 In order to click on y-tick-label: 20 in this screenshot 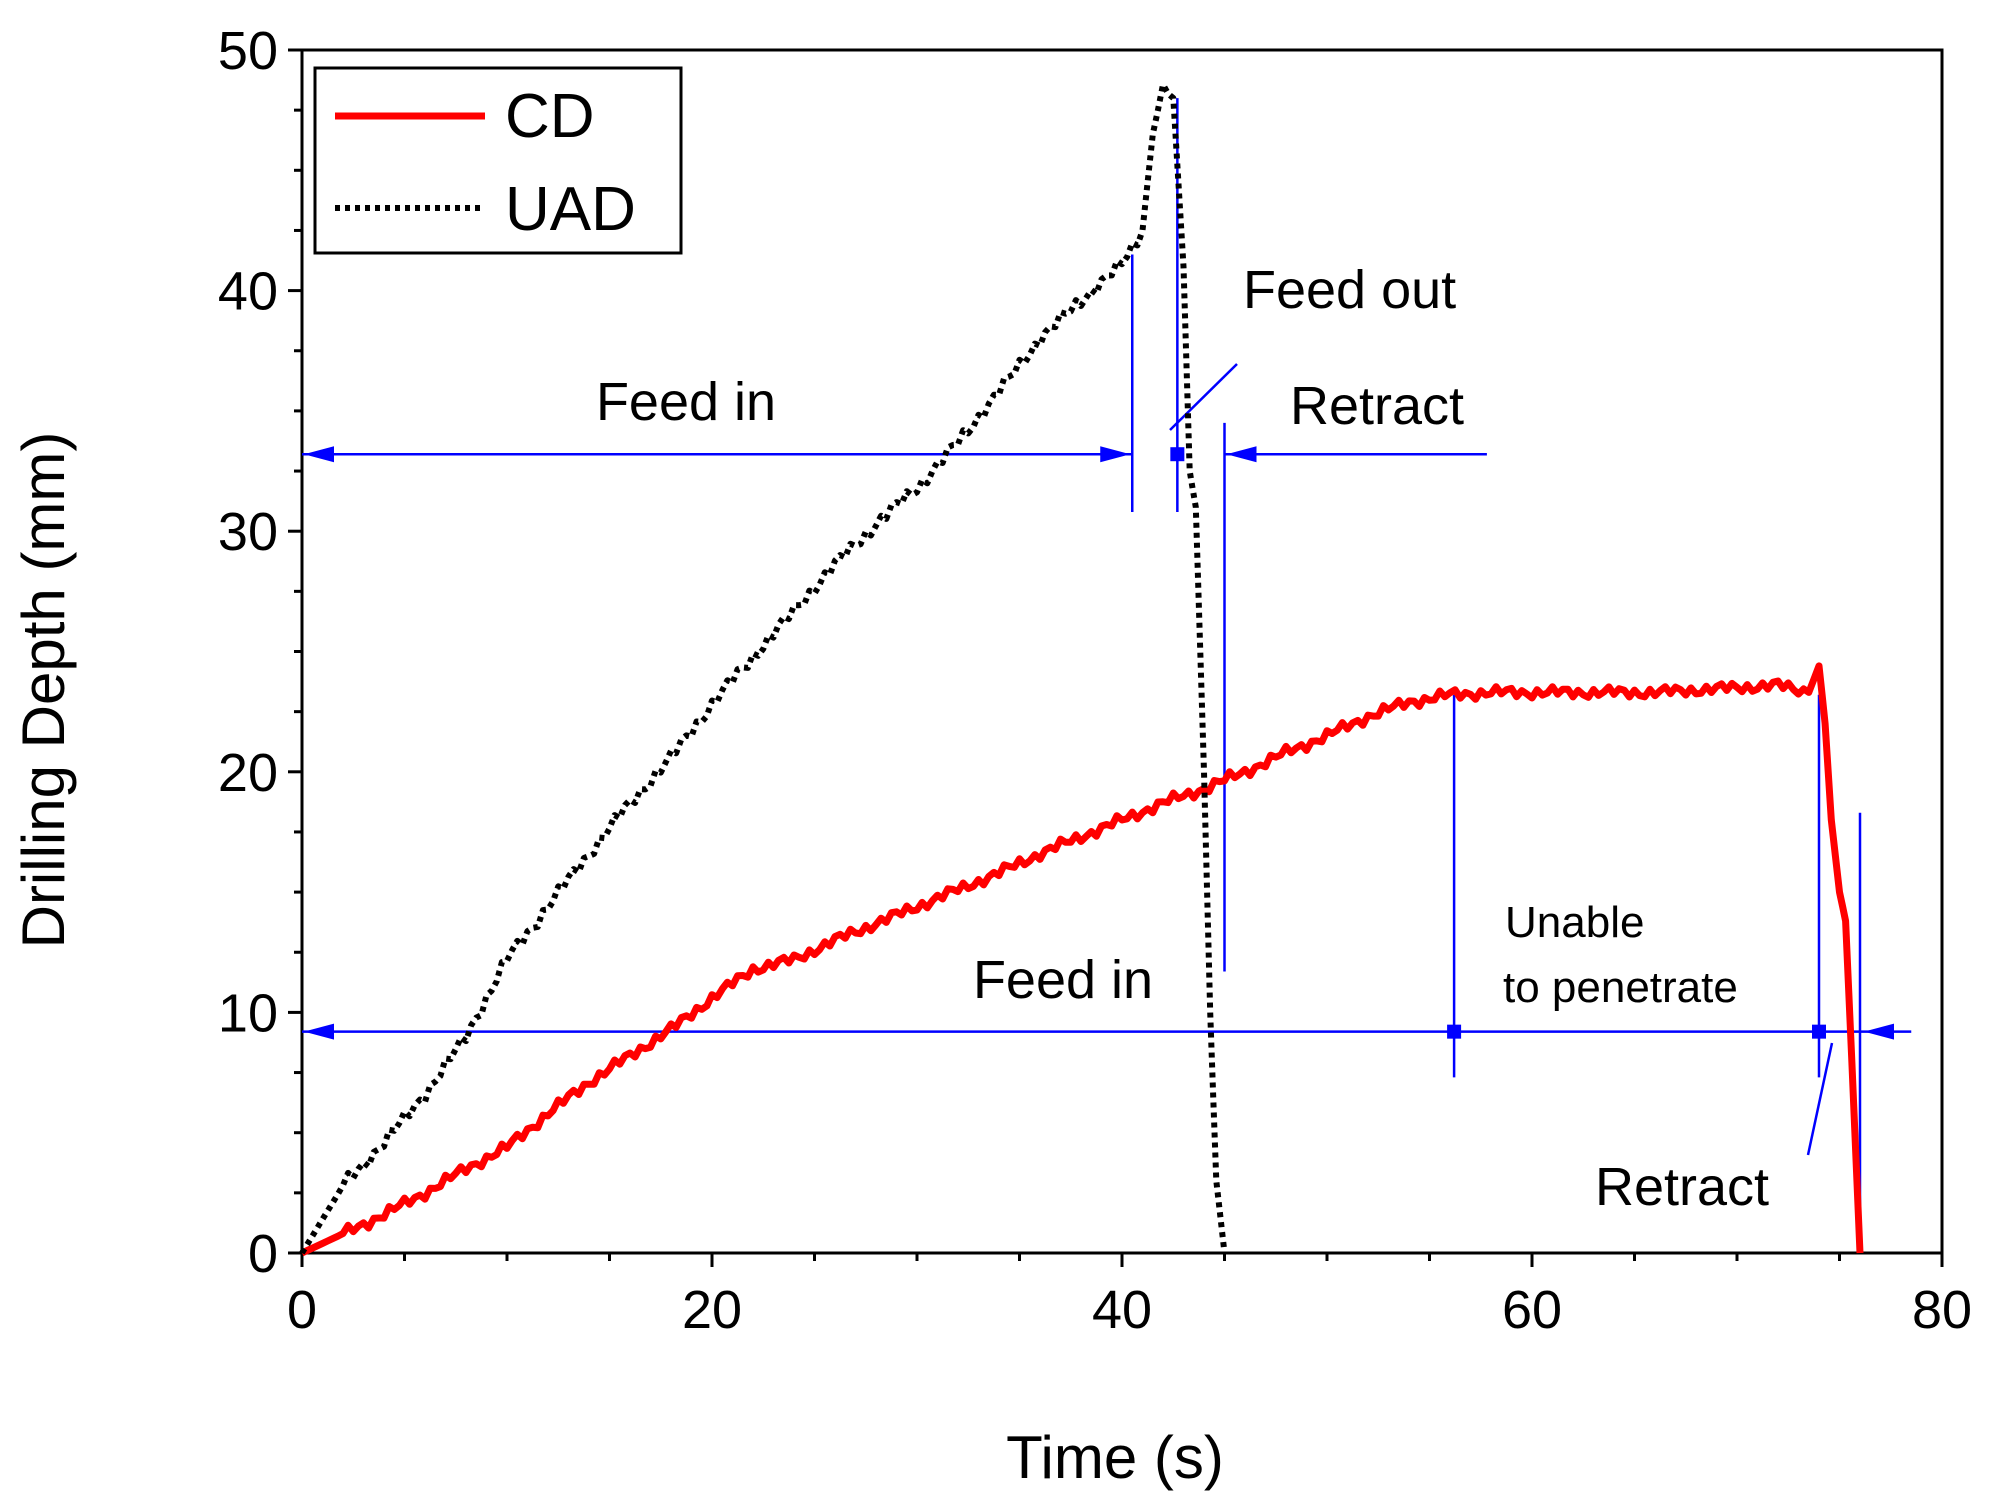, I will do `click(248, 773)`.